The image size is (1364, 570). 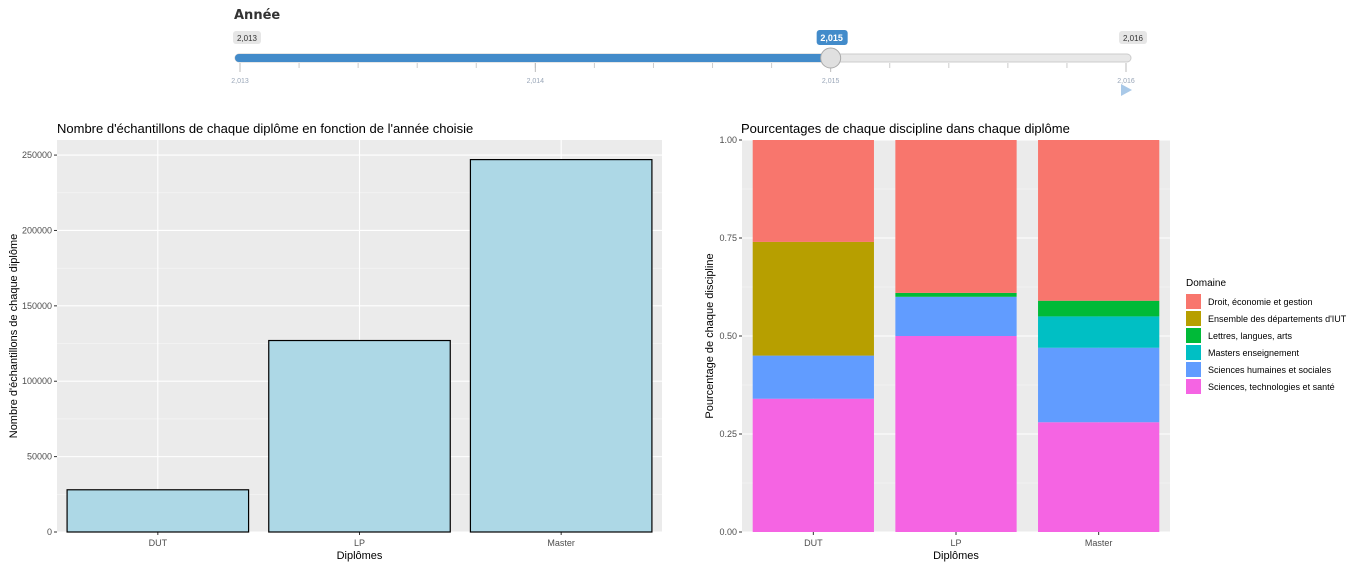 I want to click on legend-item: Sciences humaines et sociales, so click(x=1266, y=369).